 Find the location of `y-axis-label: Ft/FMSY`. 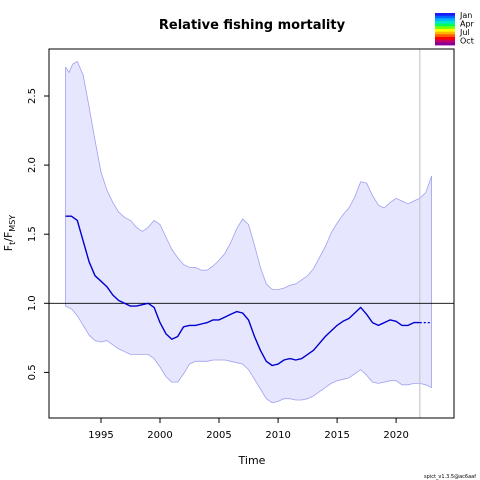

y-axis-label: Ft/FMSY is located at coordinates (9, 233).